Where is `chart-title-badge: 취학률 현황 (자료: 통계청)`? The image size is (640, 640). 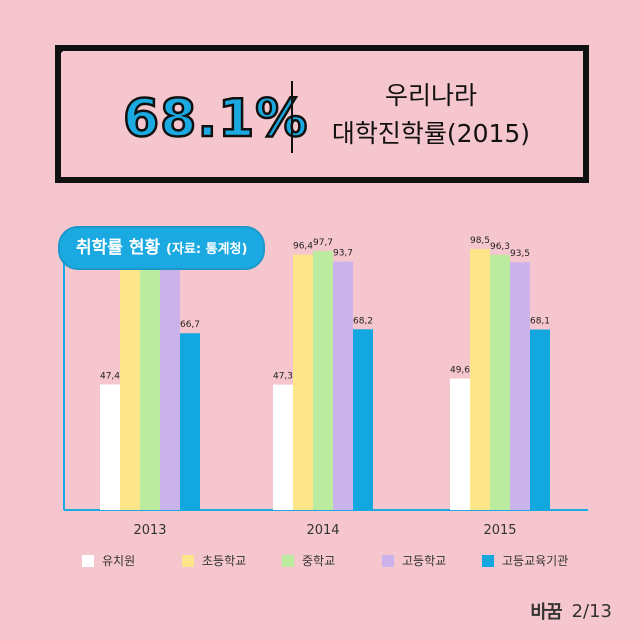
chart-title-badge: 취학률 현황 (자료: 통계청) is located at coordinates (162, 248).